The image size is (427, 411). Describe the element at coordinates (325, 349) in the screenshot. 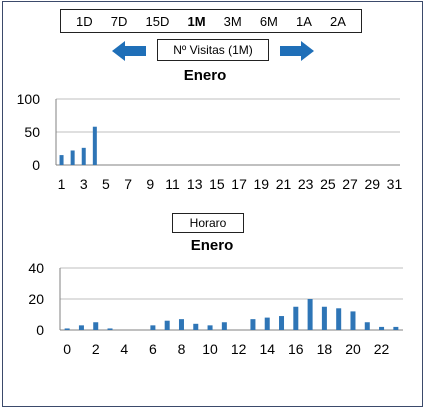

I see `x-tick-label: 18` at that location.